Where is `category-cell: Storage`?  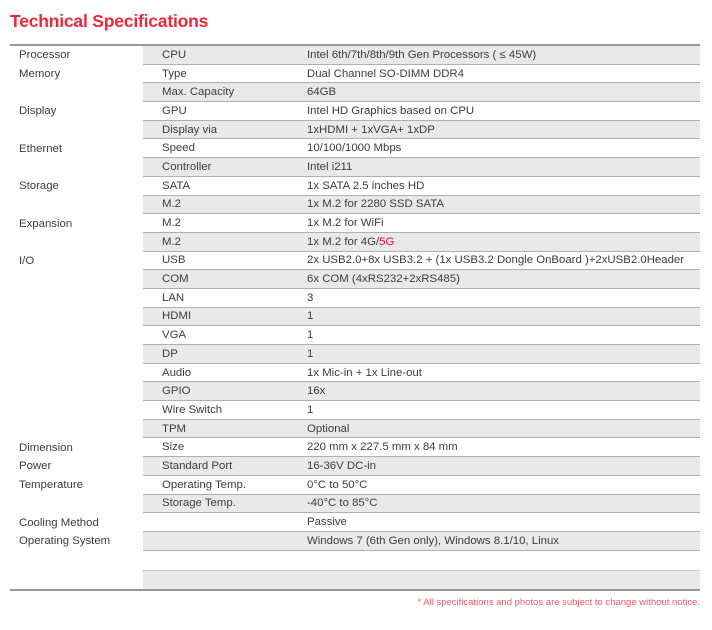
category-cell: Storage is located at coordinates (76, 186).